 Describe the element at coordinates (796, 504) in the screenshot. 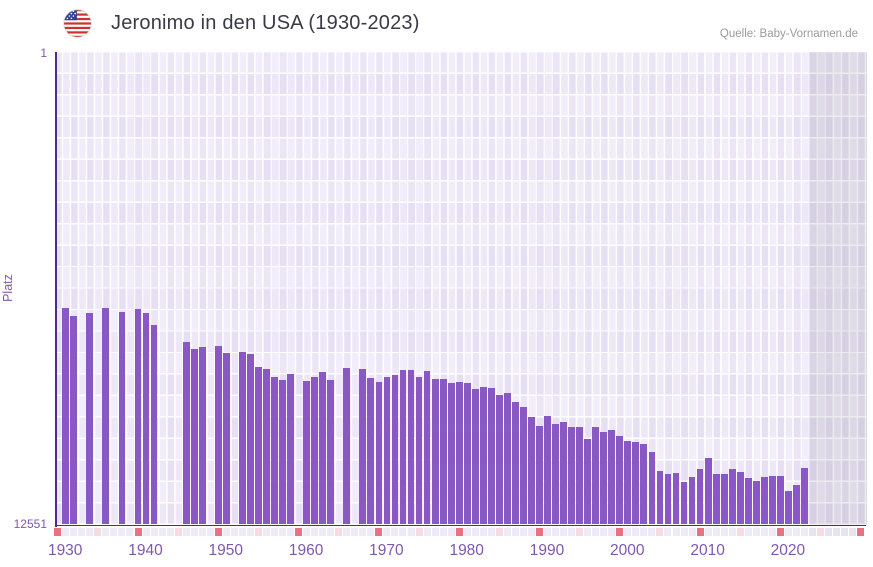

I see `bar-2022` at that location.